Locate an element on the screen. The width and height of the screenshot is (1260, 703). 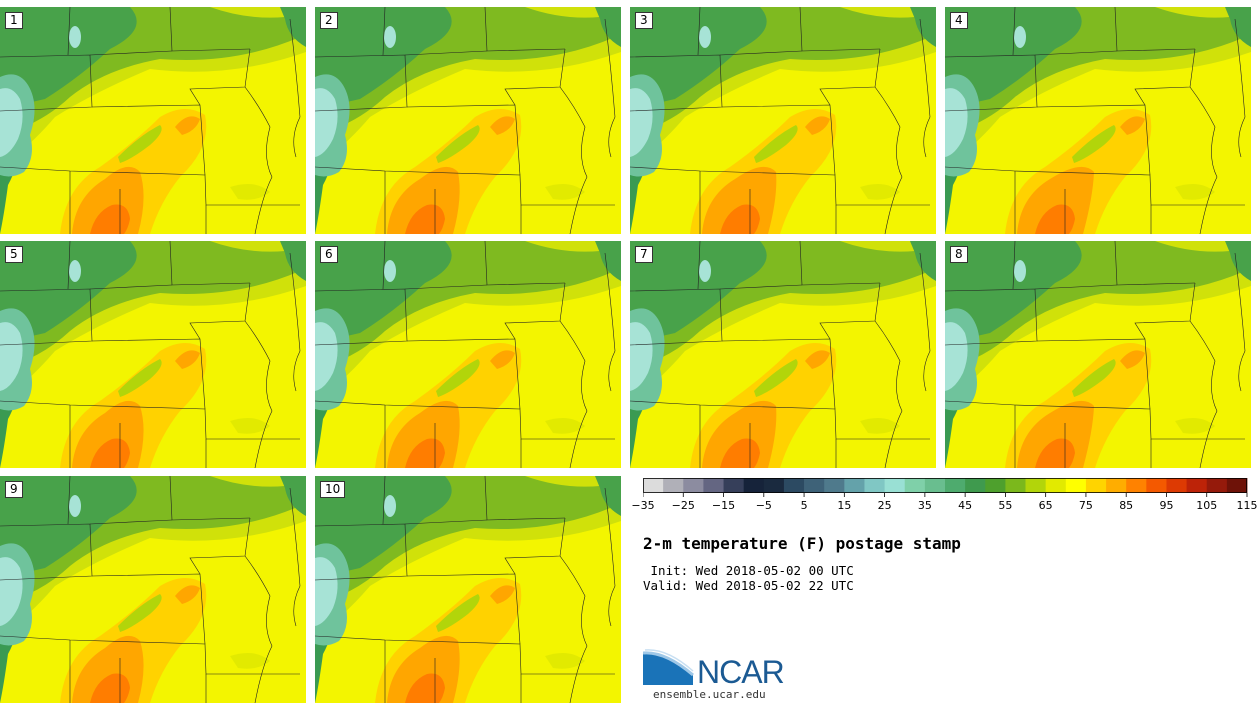
panel-number-label: 10 is located at coordinates (333, 489).